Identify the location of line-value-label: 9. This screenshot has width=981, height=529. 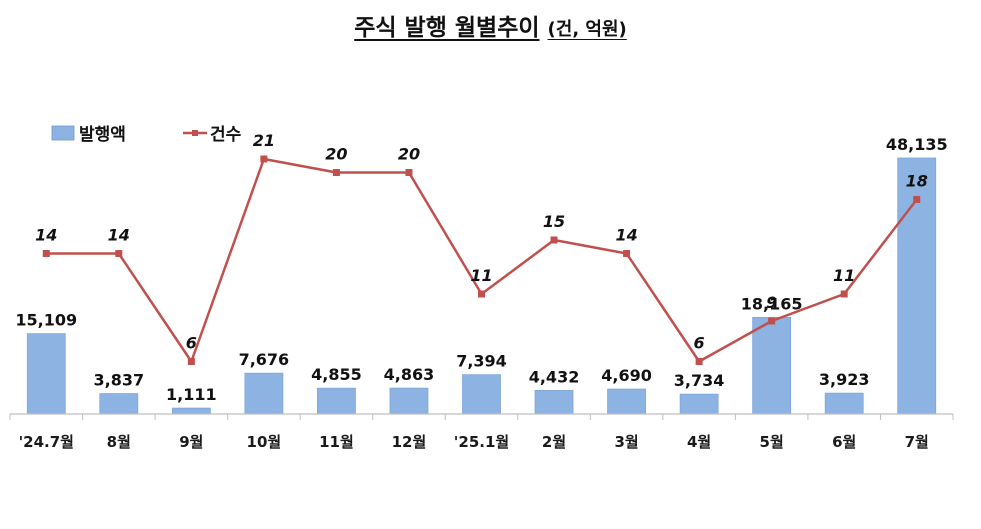
(771, 302).